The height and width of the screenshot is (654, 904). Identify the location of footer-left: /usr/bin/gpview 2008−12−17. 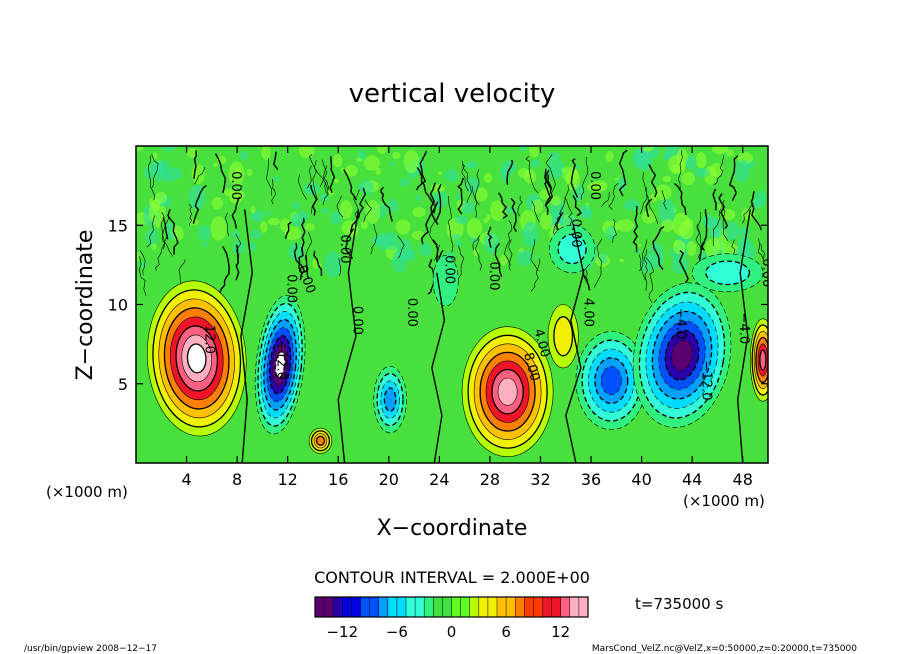
(90, 649).